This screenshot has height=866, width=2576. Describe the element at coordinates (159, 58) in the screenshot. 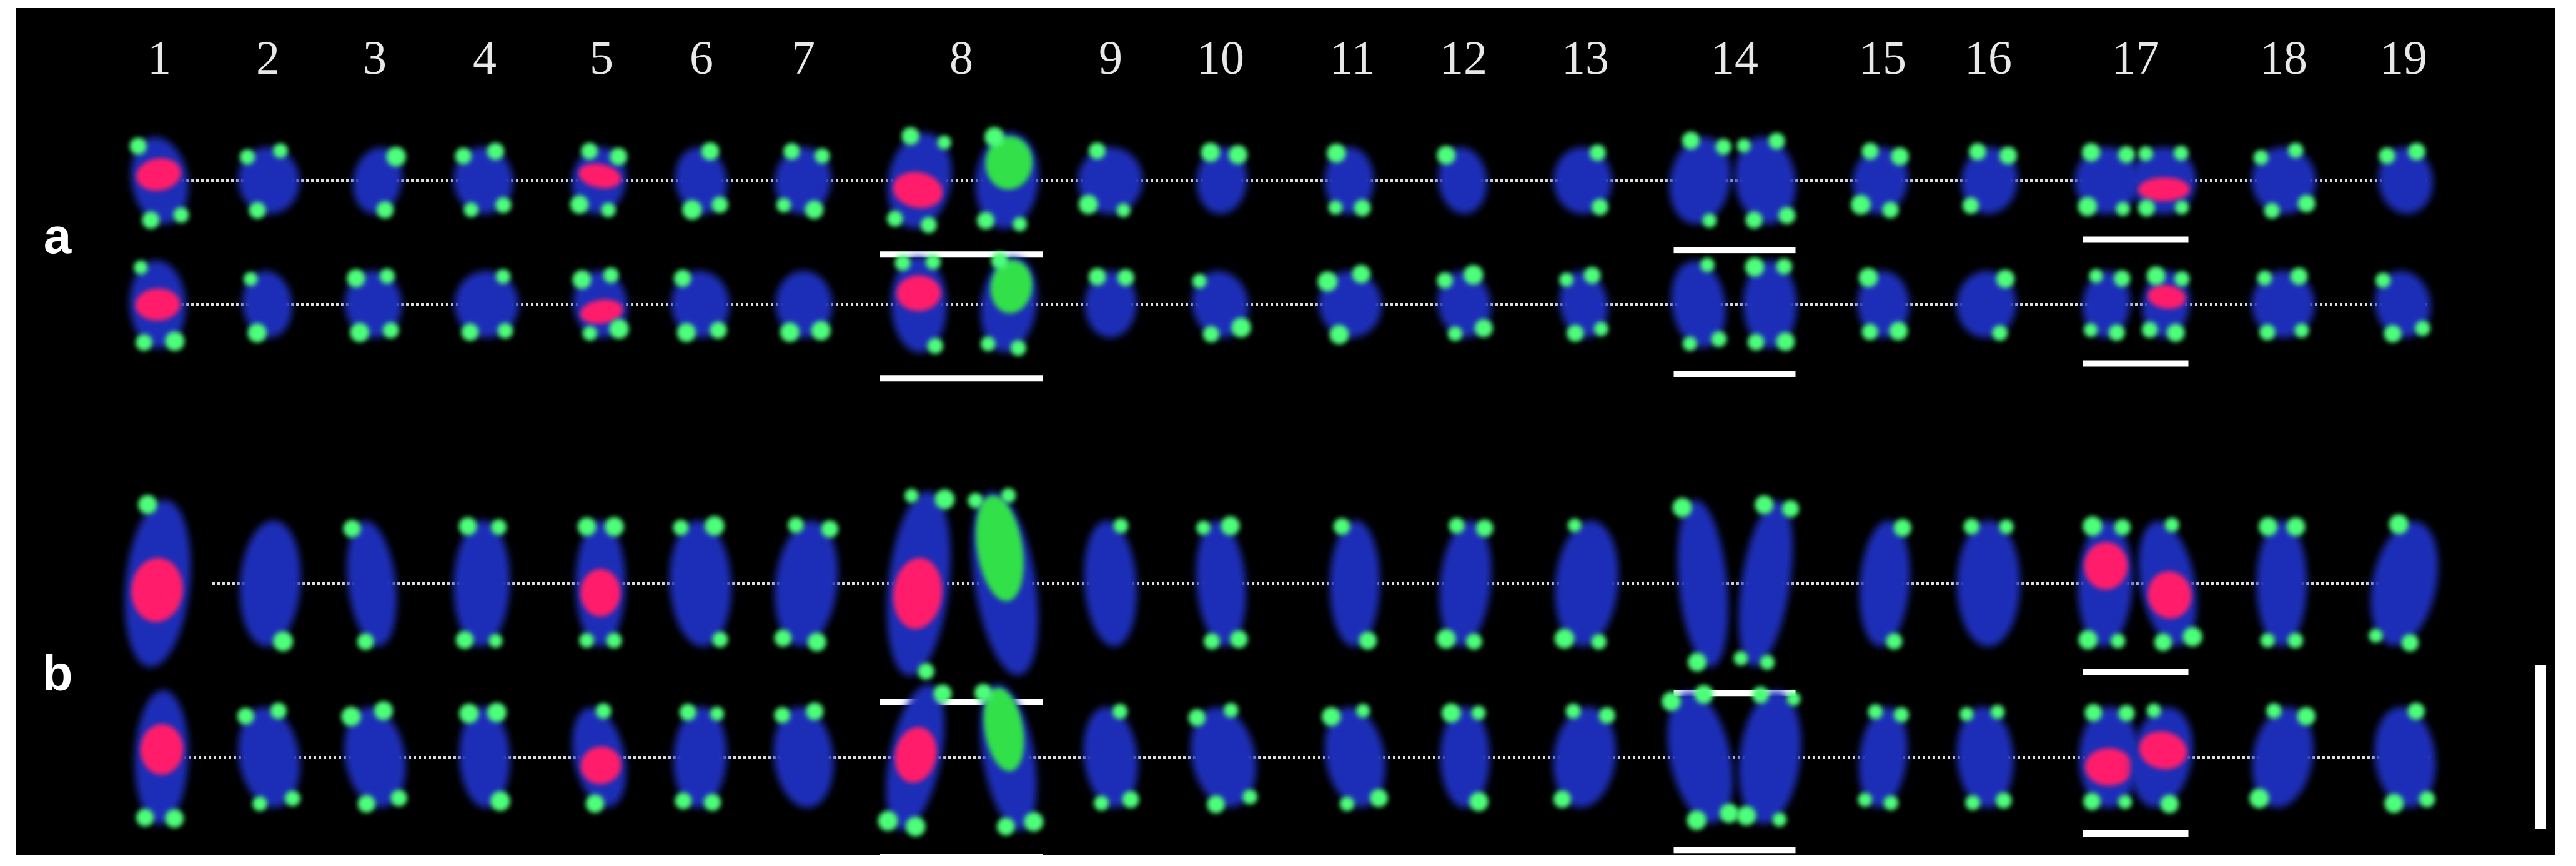

I see `column-label: 1` at that location.